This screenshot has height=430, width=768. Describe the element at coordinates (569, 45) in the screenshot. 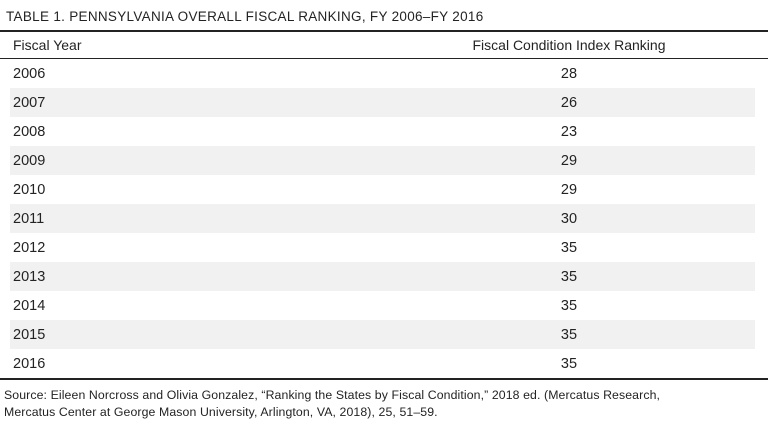

I see `column-header-ranking: Fiscal Condition Index Ranking` at that location.